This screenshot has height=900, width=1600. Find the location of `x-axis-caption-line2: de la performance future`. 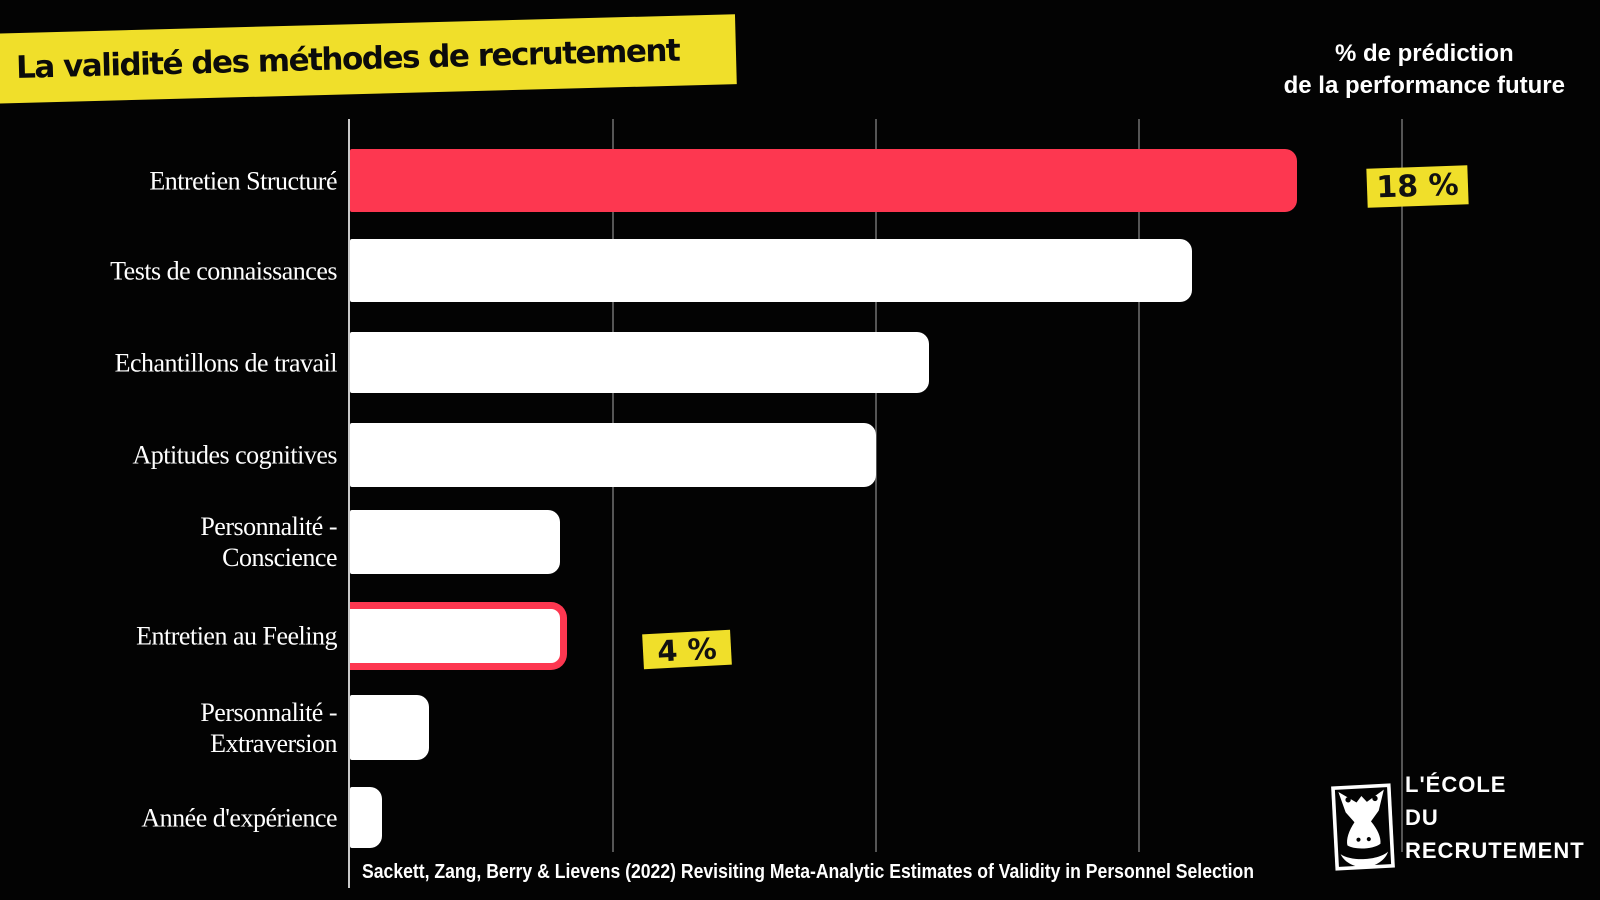

x-axis-caption-line2: de la performance future is located at coordinates (1424, 85).